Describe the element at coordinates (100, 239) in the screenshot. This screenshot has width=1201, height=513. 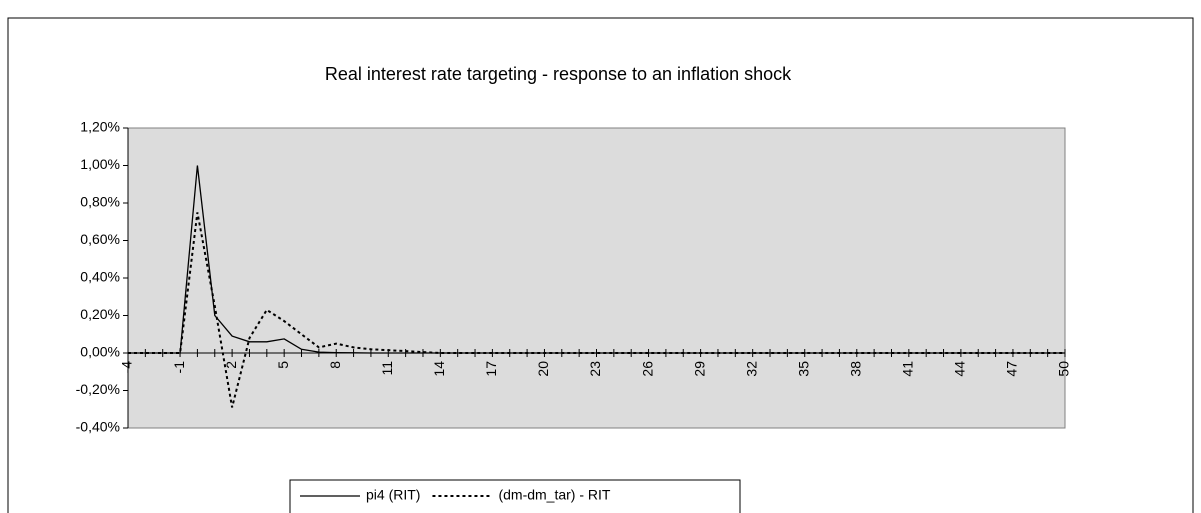
I see `y-tick-label: 0,60%` at that location.